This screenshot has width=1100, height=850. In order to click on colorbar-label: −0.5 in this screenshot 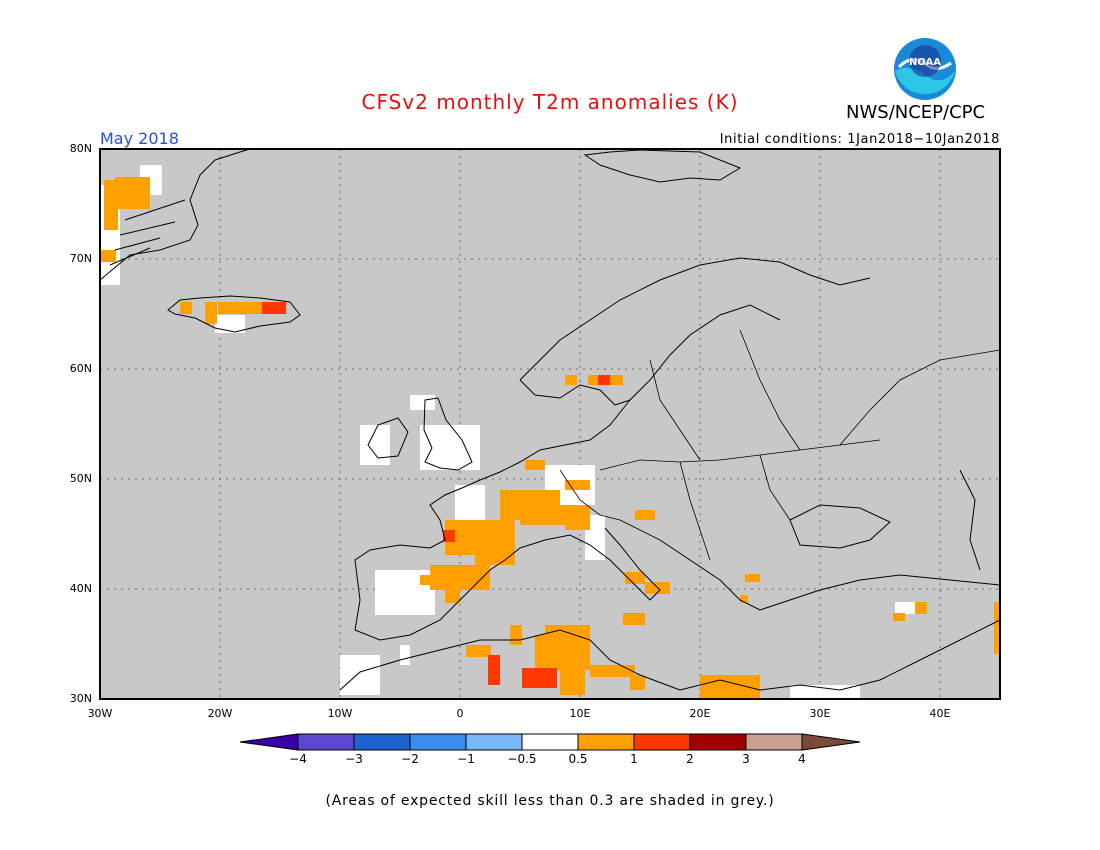, I will do `click(522, 759)`.